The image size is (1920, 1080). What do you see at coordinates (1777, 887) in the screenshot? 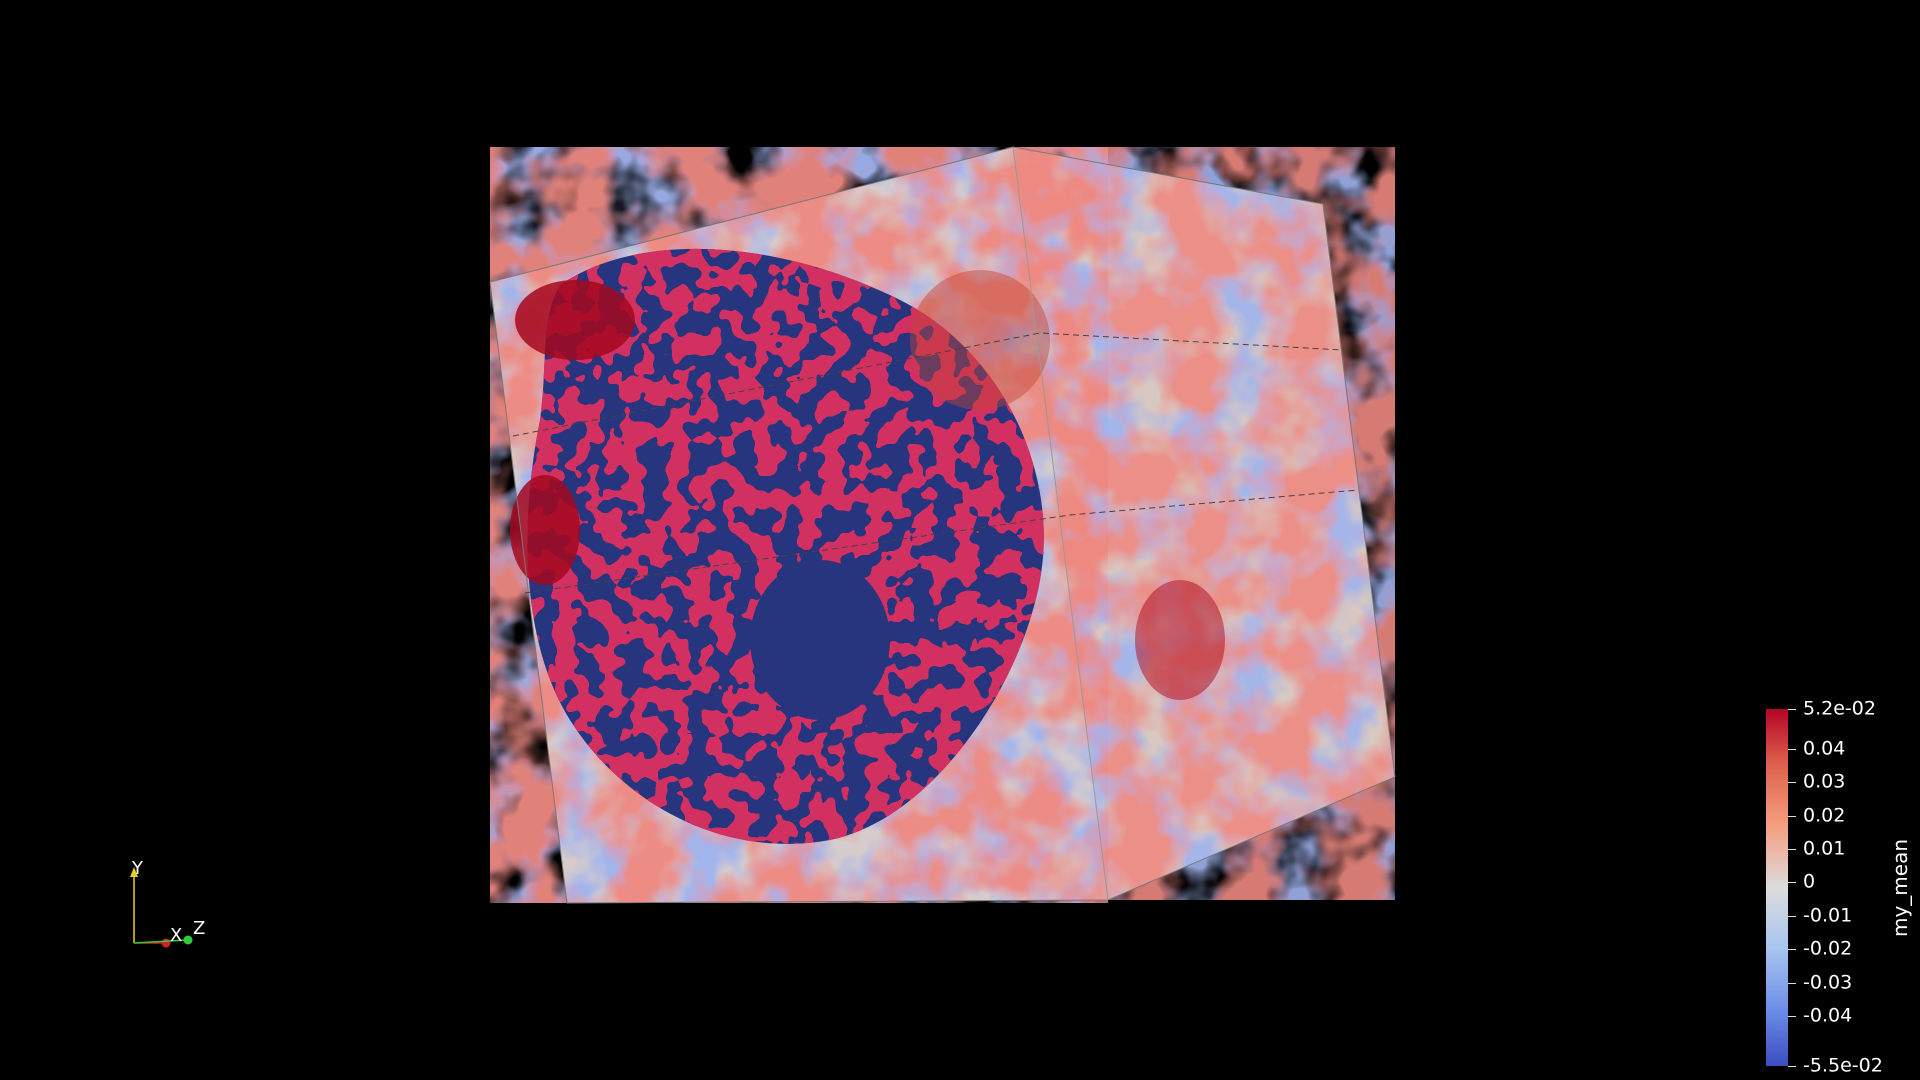
I see `colorbar` at bounding box center [1777, 887].